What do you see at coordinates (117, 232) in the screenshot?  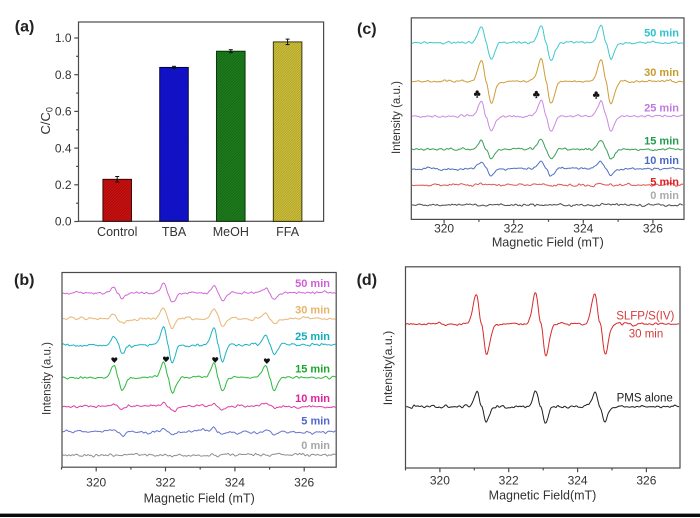 I see `svg-text: Control` at bounding box center [117, 232].